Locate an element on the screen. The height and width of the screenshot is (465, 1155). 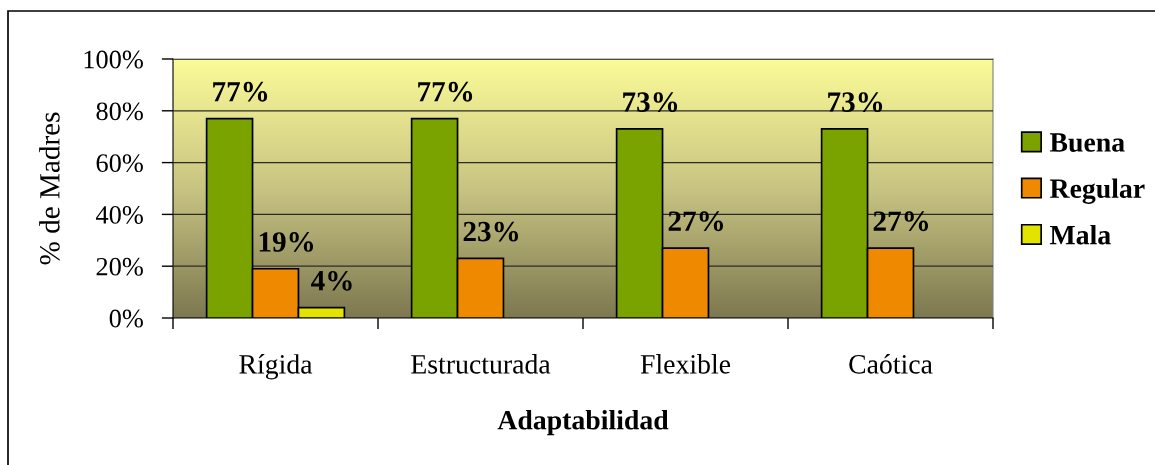
x-tick-label: Flexible is located at coordinates (685, 364).